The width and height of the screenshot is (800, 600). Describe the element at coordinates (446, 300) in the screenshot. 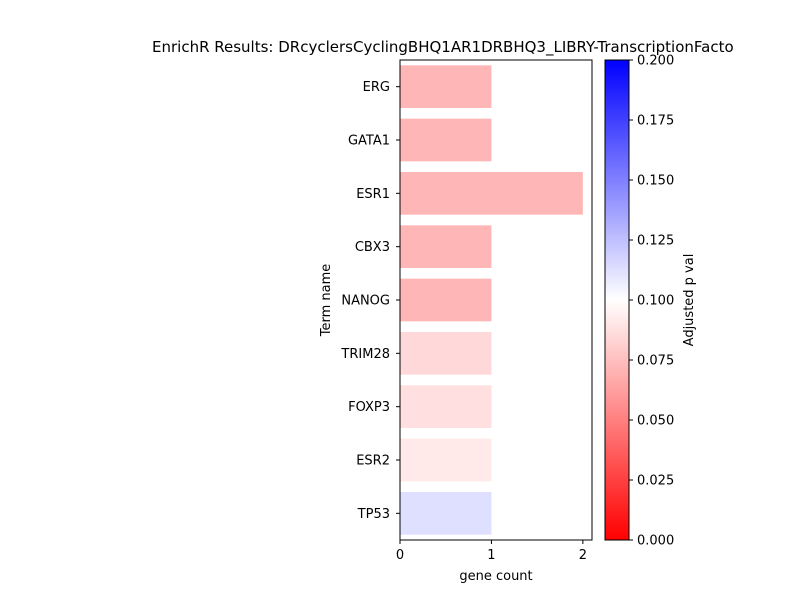

I see `bar-nanog` at that location.